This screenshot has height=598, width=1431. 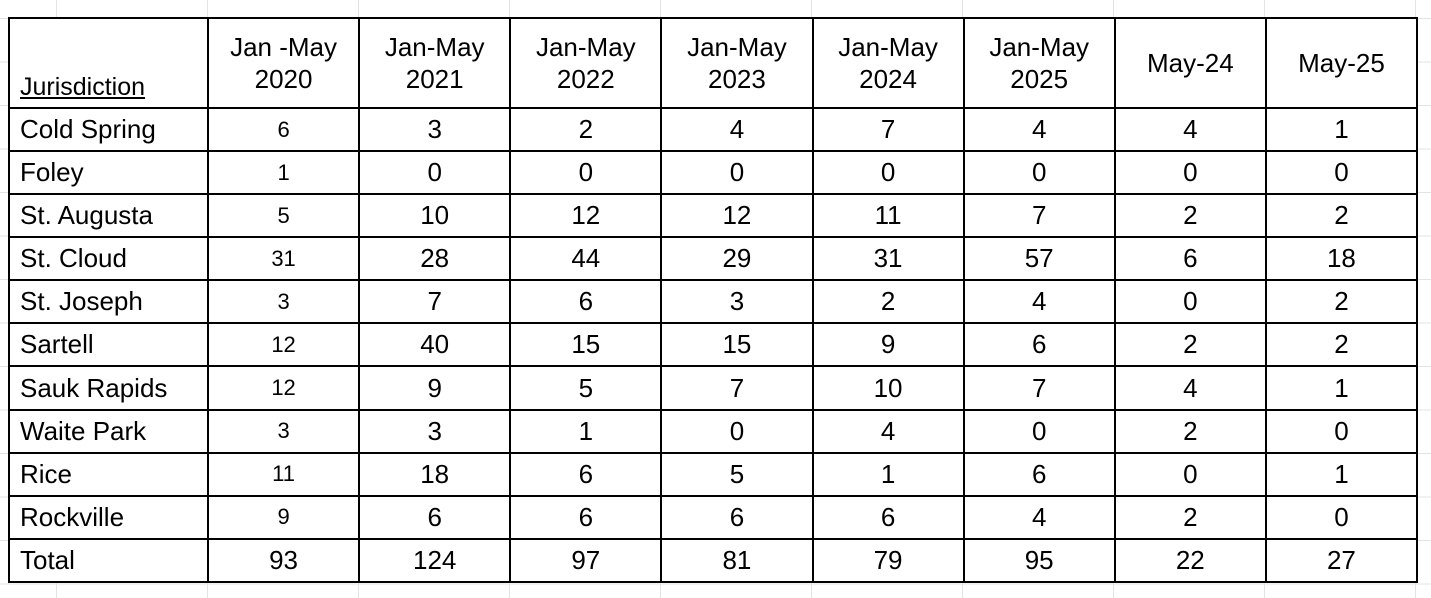 I want to click on row-label: St. Cloud, so click(x=108, y=259).